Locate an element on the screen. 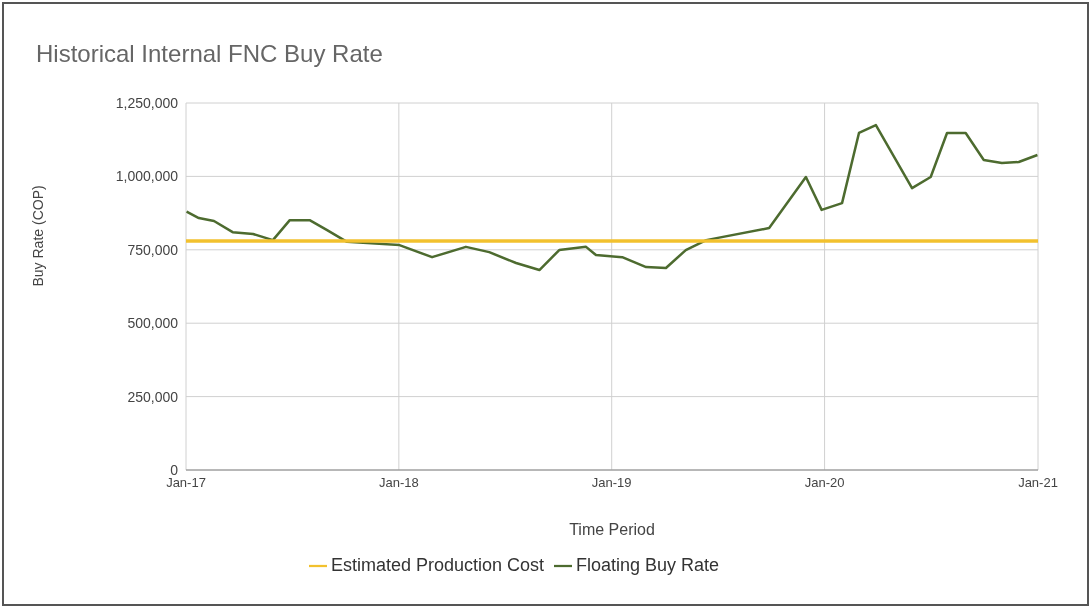 The image size is (1091, 608). y-tick-label: 250,000 is located at coordinates (153, 396).